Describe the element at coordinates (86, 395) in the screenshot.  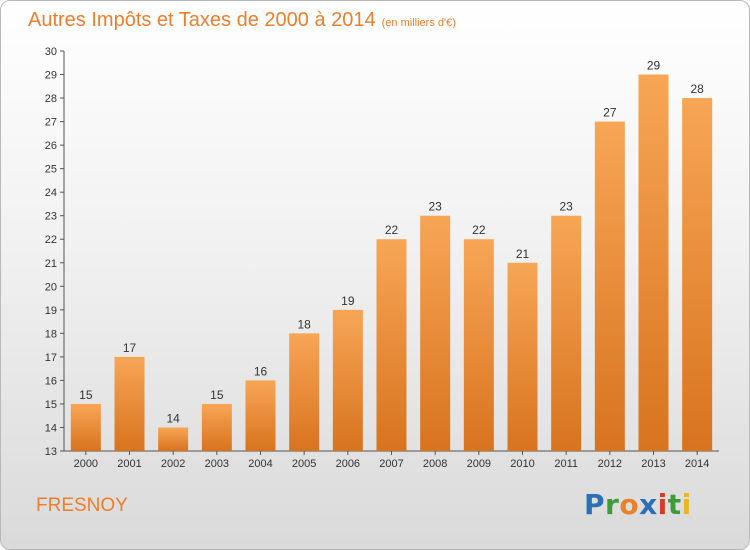
I see `data-label-2000: 15` at that location.